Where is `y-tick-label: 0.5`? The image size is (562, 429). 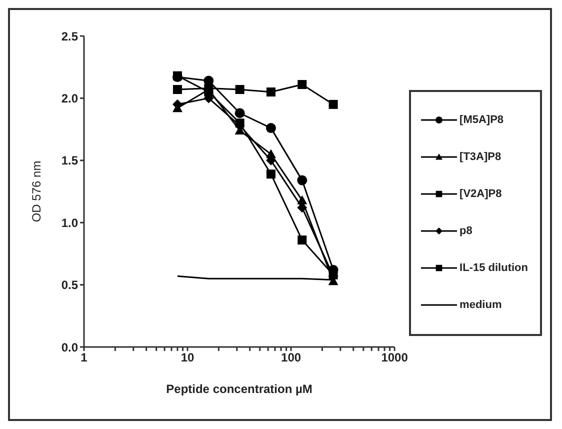 y-tick-label: 0.5 is located at coordinates (69, 285).